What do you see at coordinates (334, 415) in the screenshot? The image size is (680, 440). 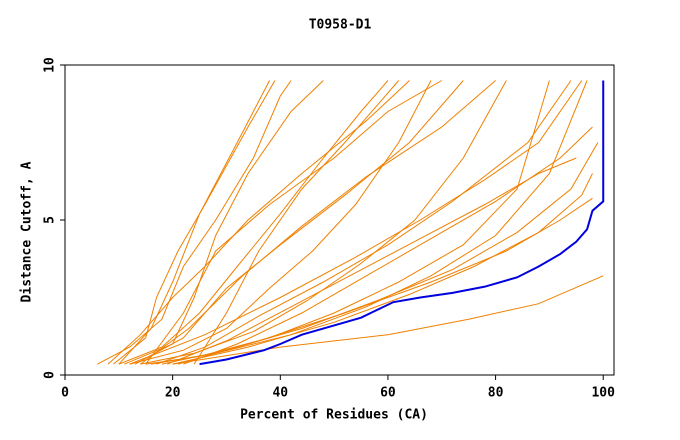 I see `x-axis-label: Percent of Residues (CA)` at bounding box center [334, 415].